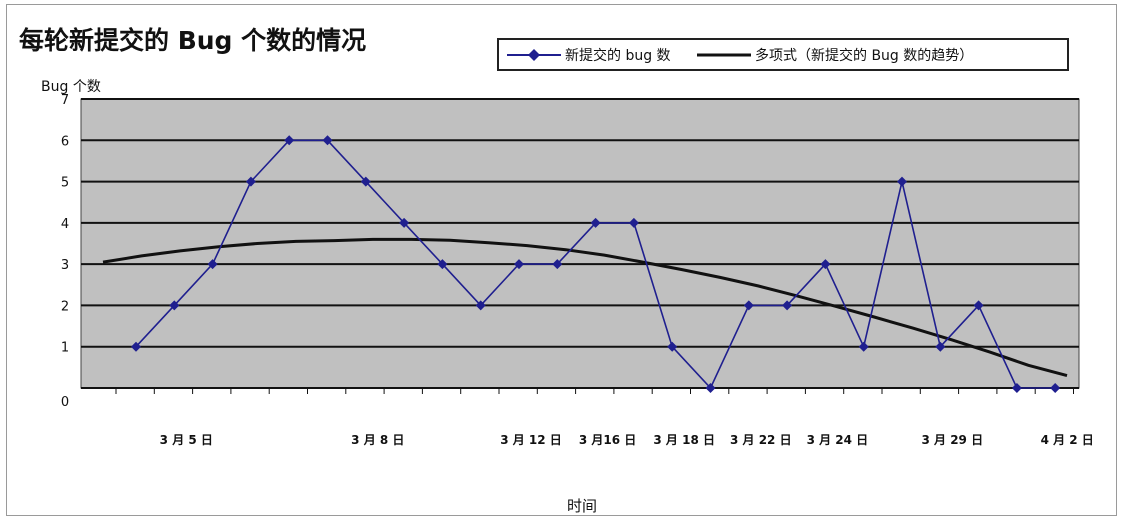 The width and height of the screenshot is (1123, 520). Describe the element at coordinates (186, 440) in the screenshot. I see `x-tick-label: 3 月 5 日` at that location.